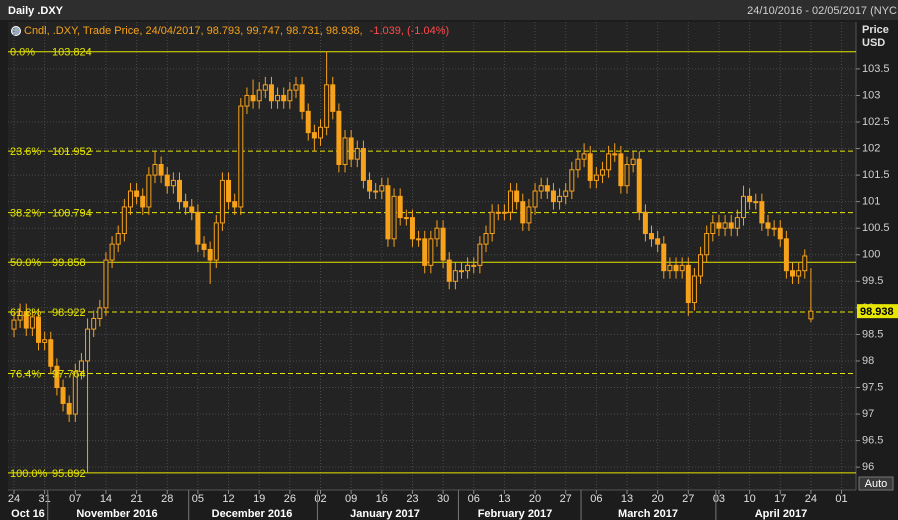  I want to click on auto-button, so click(876, 483).